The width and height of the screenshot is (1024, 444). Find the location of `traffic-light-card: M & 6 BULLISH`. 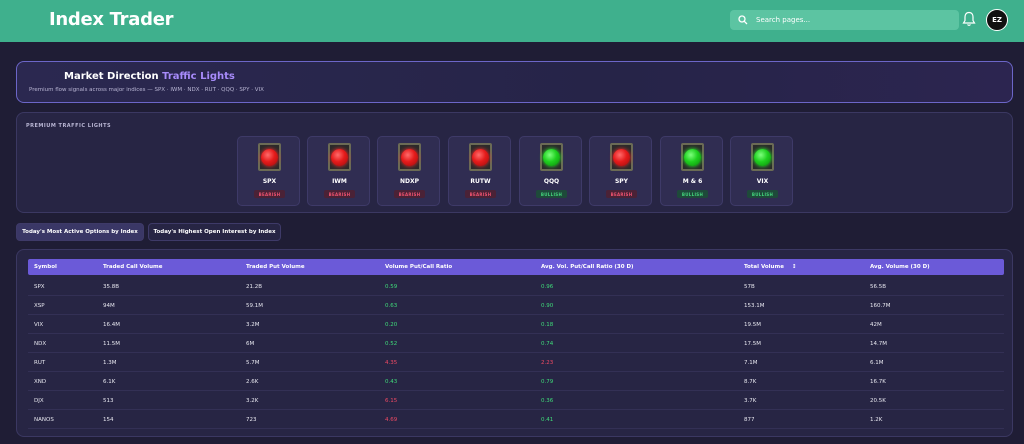

traffic-light-card: M & 6 BULLISH is located at coordinates (691, 171).